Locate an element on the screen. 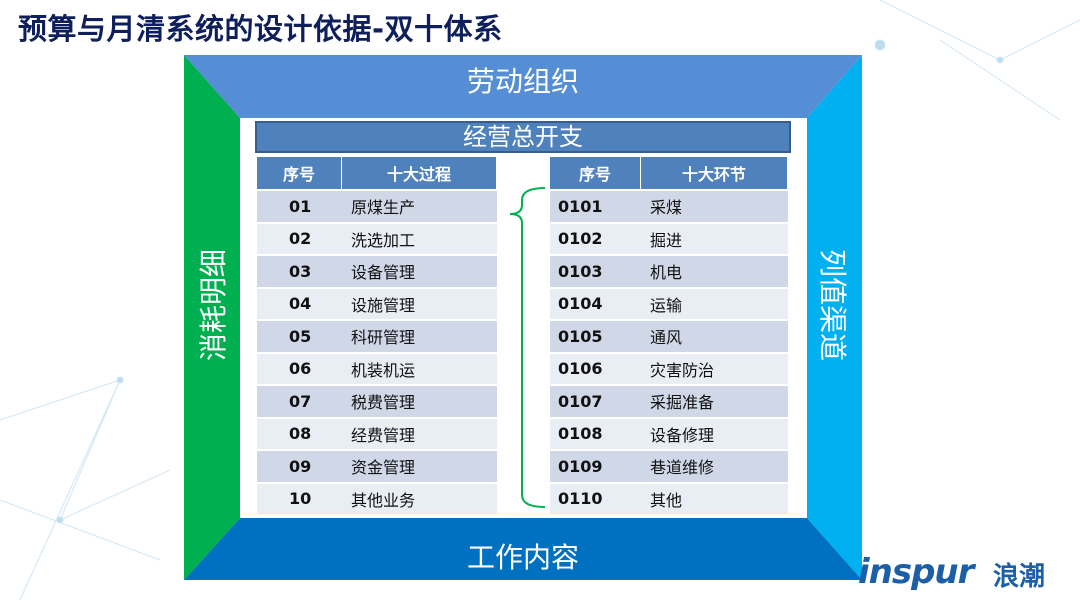 This screenshot has width=1080, height=608. row-seq: 0102 is located at coordinates (595, 238).